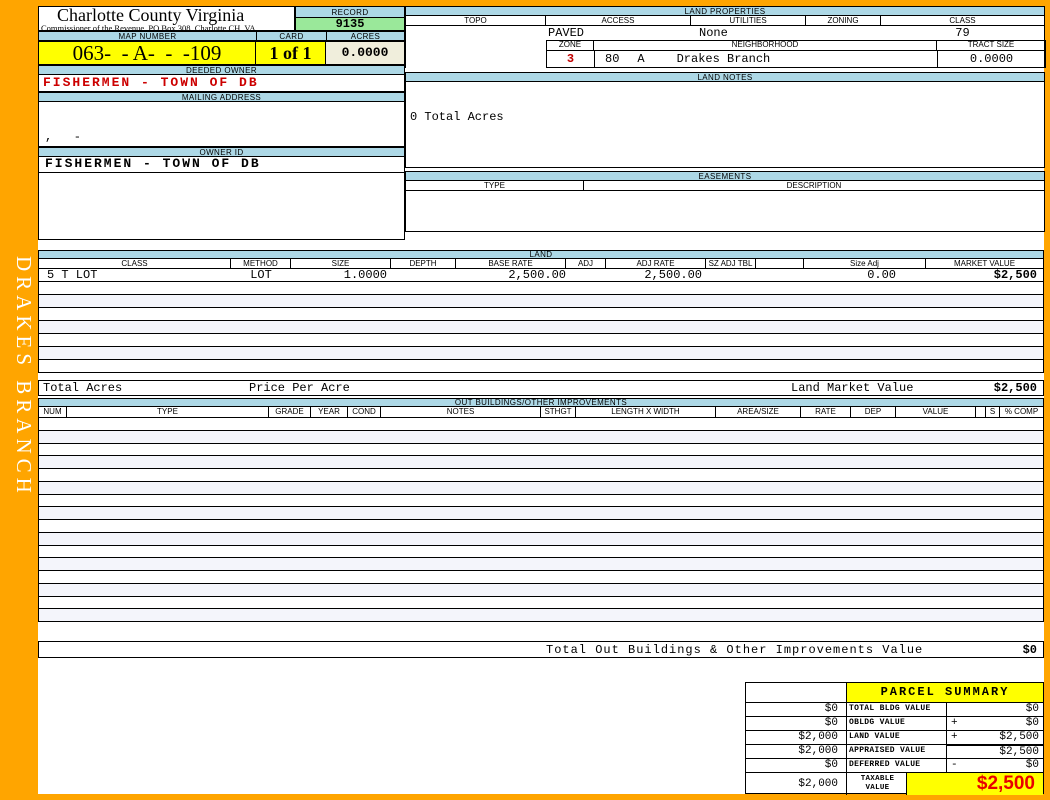  I want to click on record-box: RECORD 9135, so click(350, 18).